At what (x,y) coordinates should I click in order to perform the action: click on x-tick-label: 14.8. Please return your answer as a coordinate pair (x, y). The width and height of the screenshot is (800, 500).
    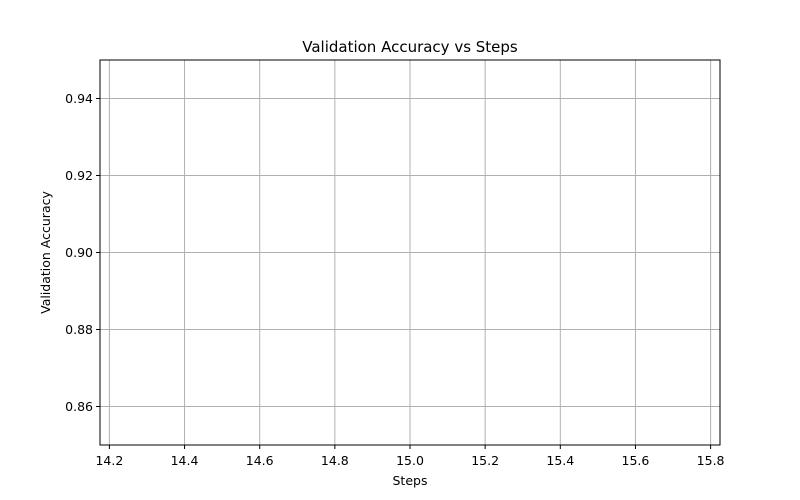
    Looking at the image, I should click on (335, 460).